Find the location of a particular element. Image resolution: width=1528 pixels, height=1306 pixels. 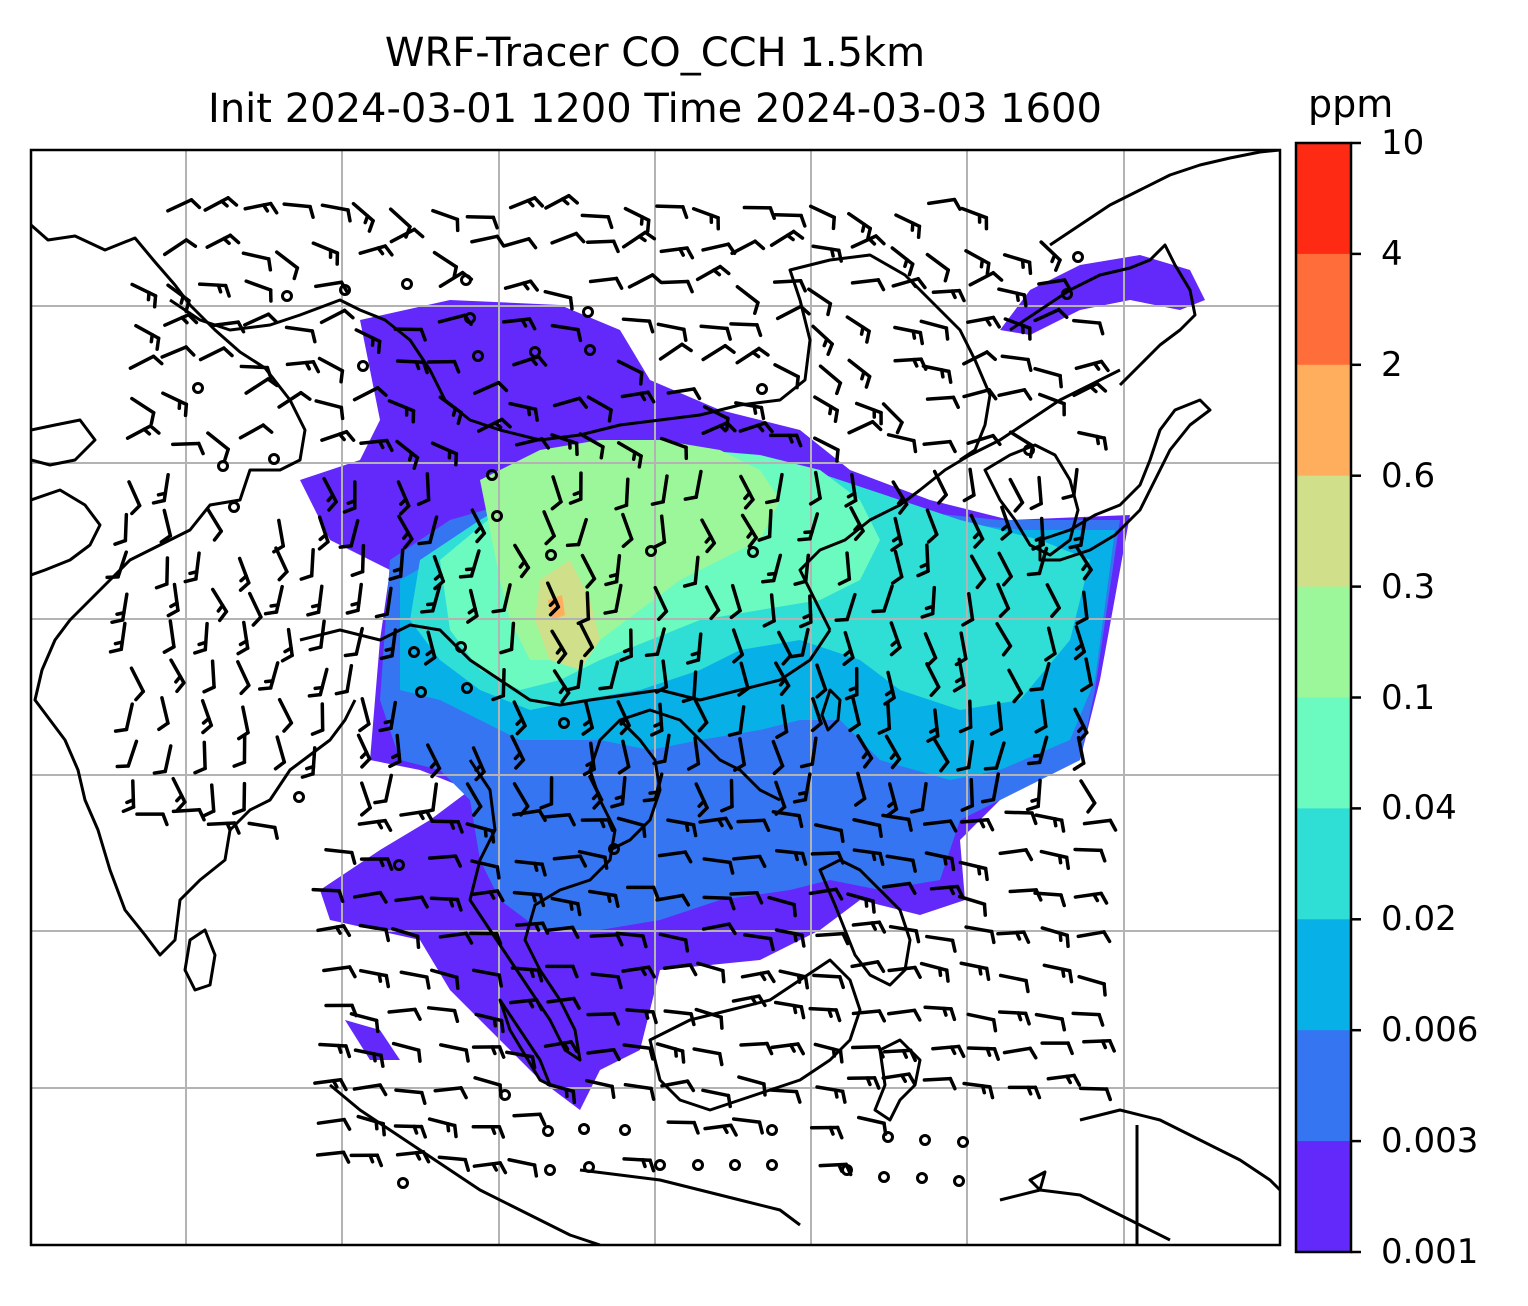

colorbar-tick-label: 10 is located at coordinates (1403, 143).